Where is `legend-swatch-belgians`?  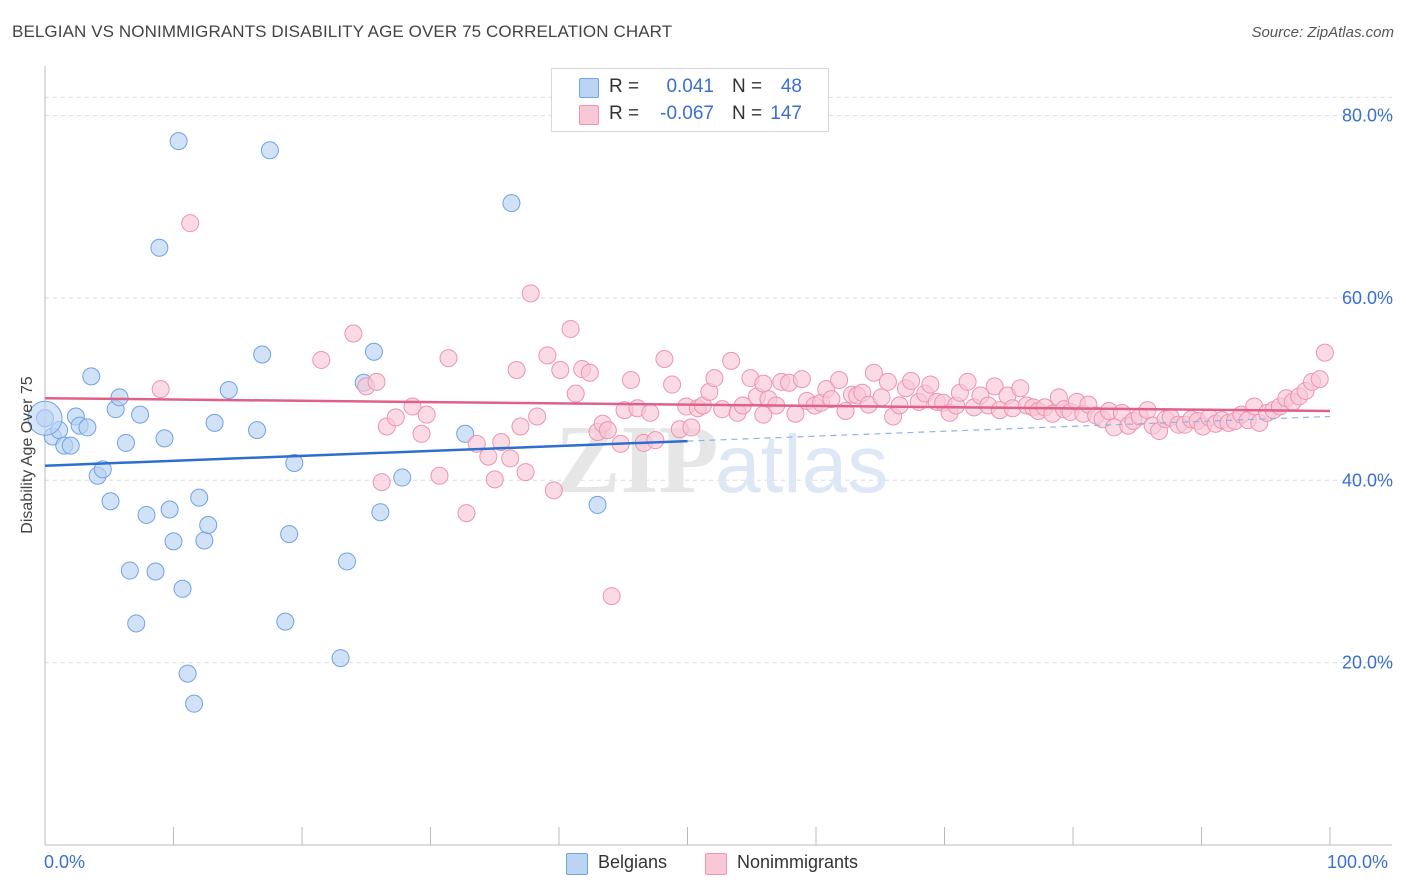 legend-swatch-belgians is located at coordinates (577, 864).